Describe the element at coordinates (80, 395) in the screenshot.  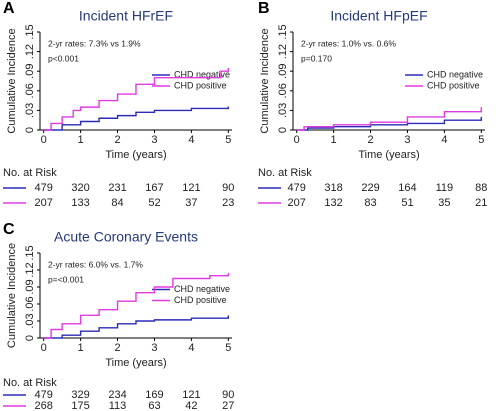
I see `risk-count: 329` at that location.